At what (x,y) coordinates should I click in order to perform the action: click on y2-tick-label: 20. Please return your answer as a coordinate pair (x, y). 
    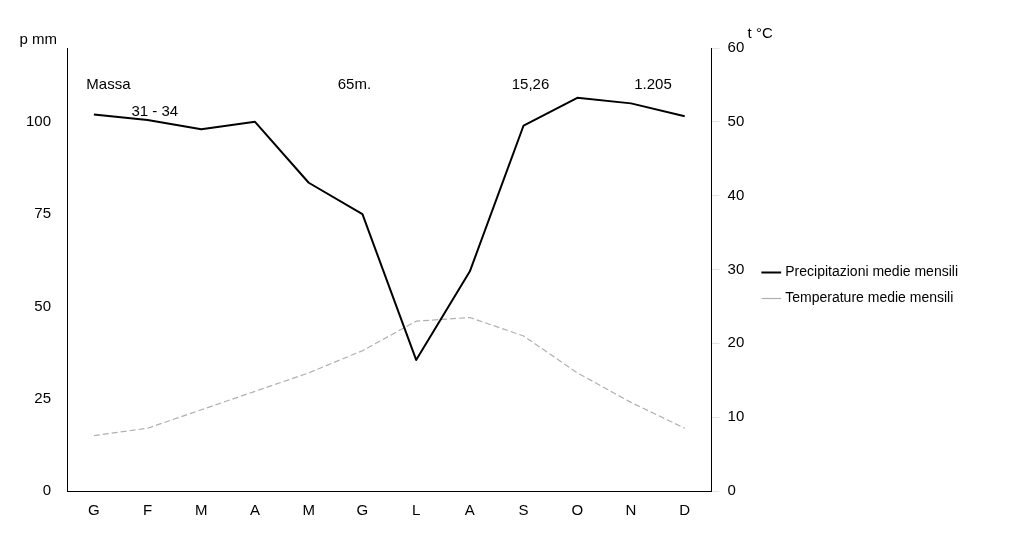
    Looking at the image, I should click on (736, 342).